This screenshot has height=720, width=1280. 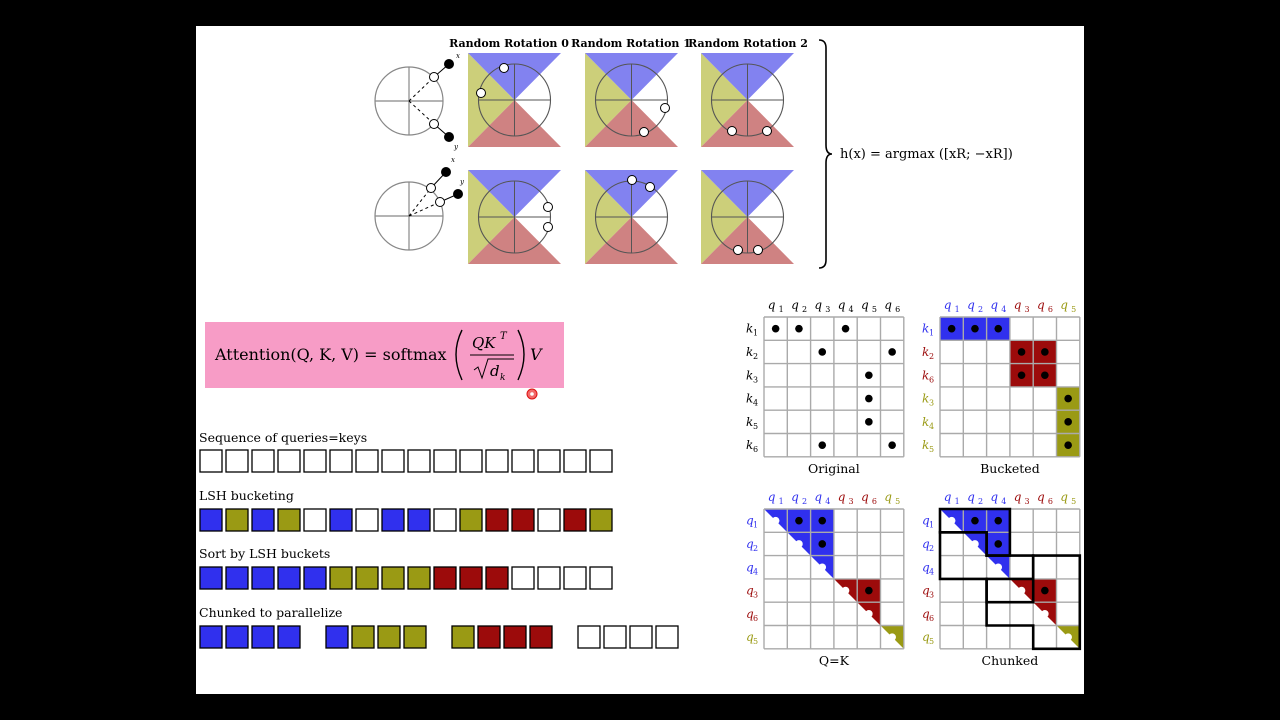 What do you see at coordinates (458, 194) in the screenshot?
I see `point-y-row2` at bounding box center [458, 194].